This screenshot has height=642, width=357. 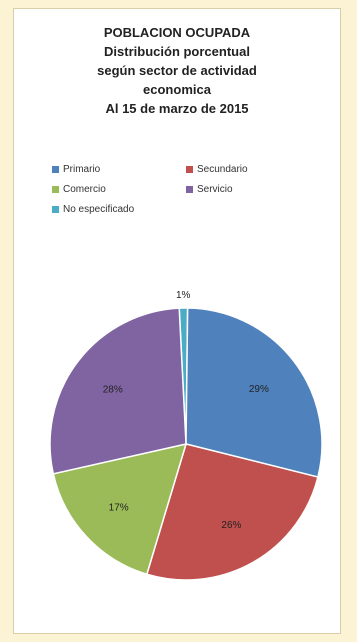 What do you see at coordinates (55, 209) in the screenshot?
I see `legend-swatch-no-especificado` at bounding box center [55, 209].